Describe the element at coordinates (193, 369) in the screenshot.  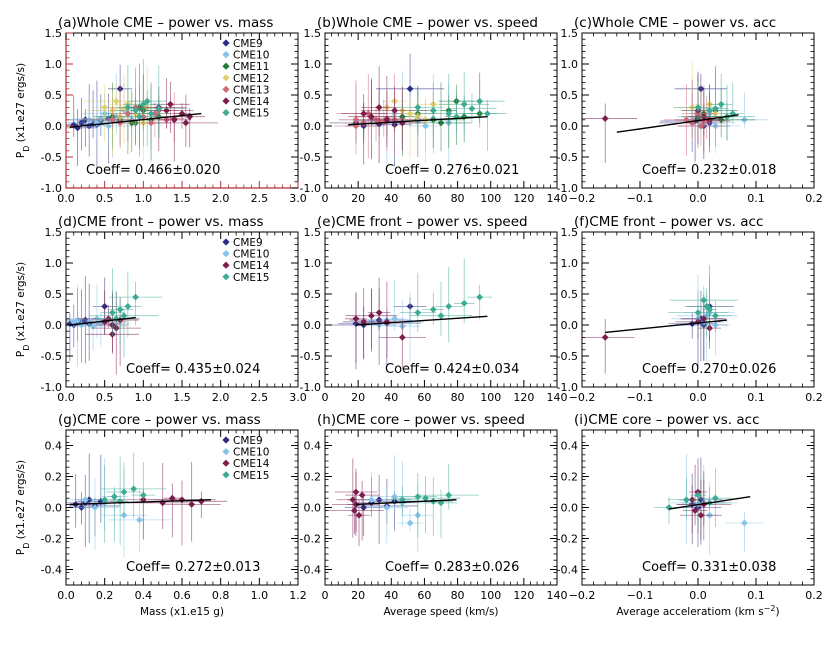
I see `coeff-annotation: Coeff= 0.435±0.024` at that location.